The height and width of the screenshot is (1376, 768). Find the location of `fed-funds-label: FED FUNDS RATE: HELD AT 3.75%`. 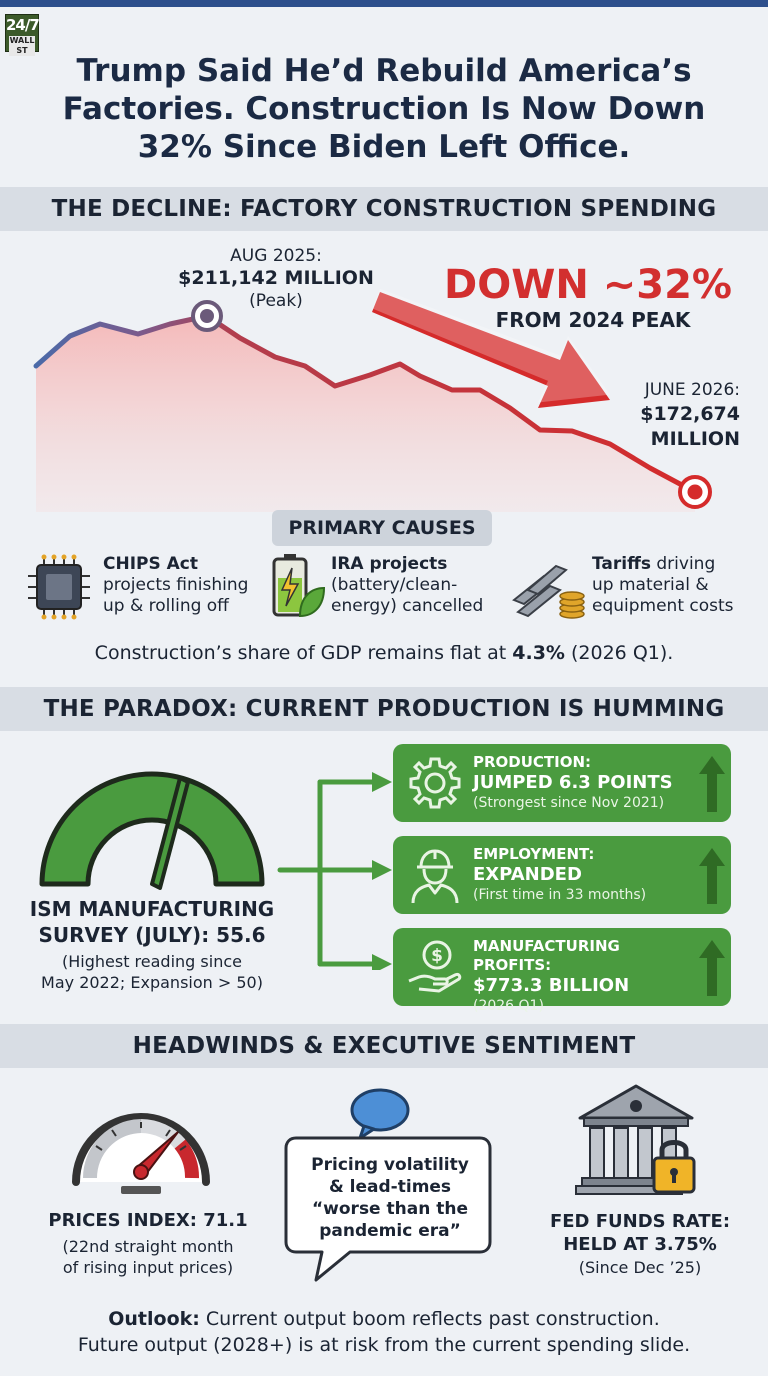

fed-funds-label: FED FUNDS RATE: HELD AT 3.75% is located at coordinates (640, 1233).